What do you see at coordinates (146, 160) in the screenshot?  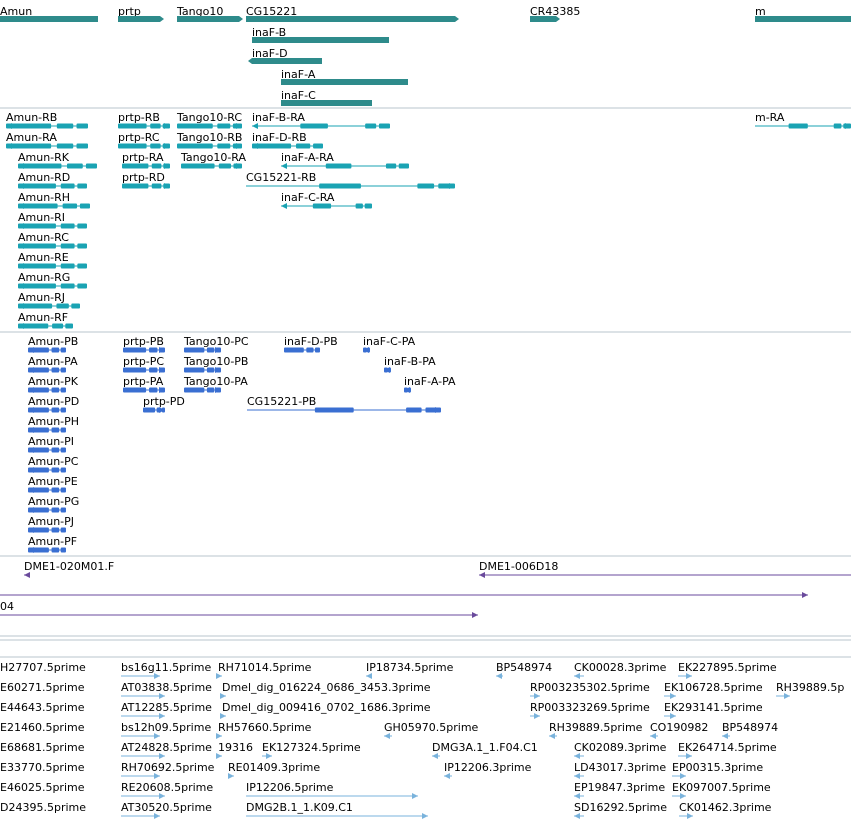 I see `transcript-feature: prtp-RA` at bounding box center [146, 160].